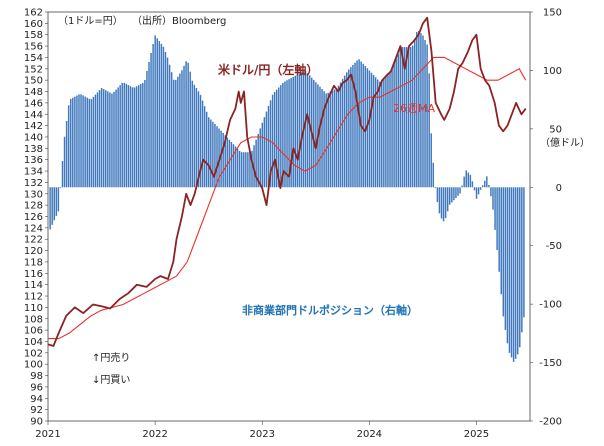  I want to click on yen-sell-note: ↑円売り, so click(111, 357).